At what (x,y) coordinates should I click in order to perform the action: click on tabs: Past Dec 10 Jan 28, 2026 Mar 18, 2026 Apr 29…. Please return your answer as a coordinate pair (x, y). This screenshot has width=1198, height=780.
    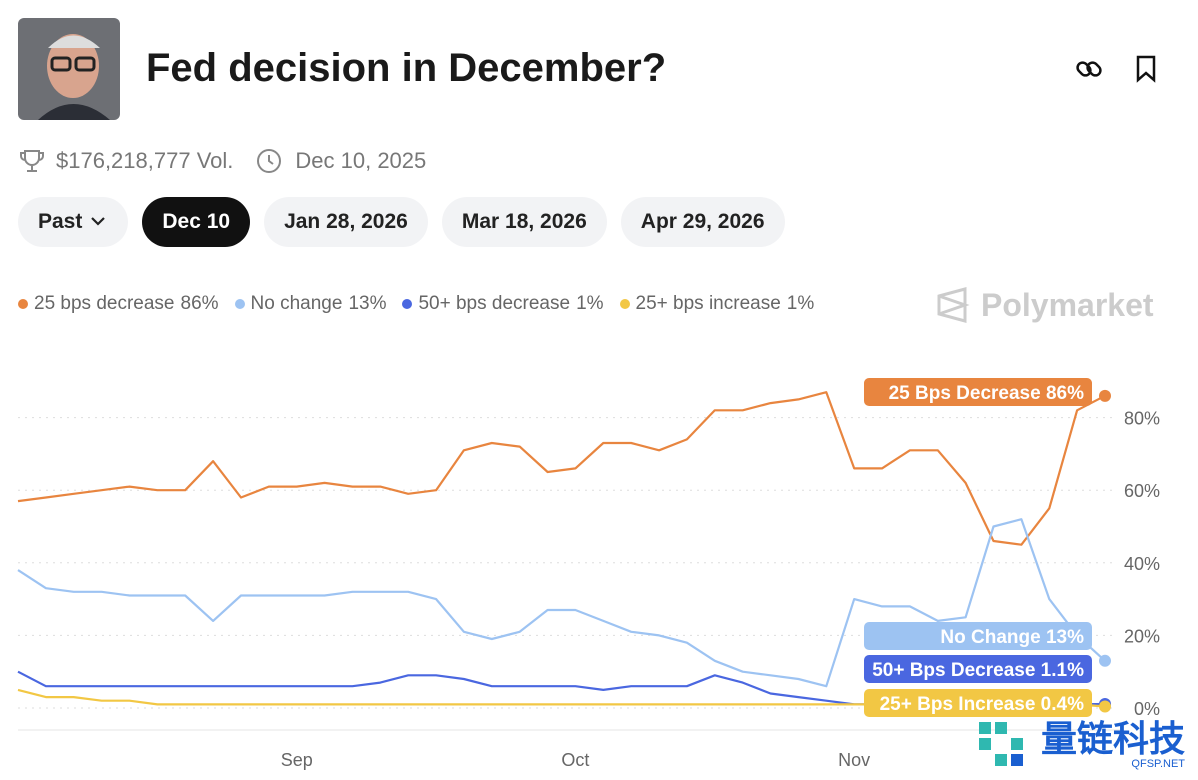
    Looking at the image, I should click on (401, 222).